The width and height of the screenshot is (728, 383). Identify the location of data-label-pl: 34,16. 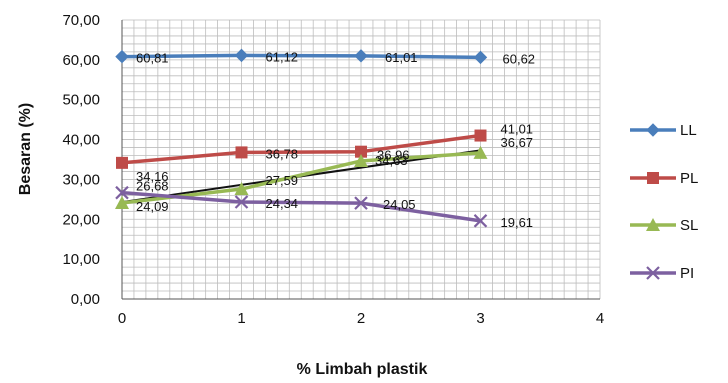
(152, 176).